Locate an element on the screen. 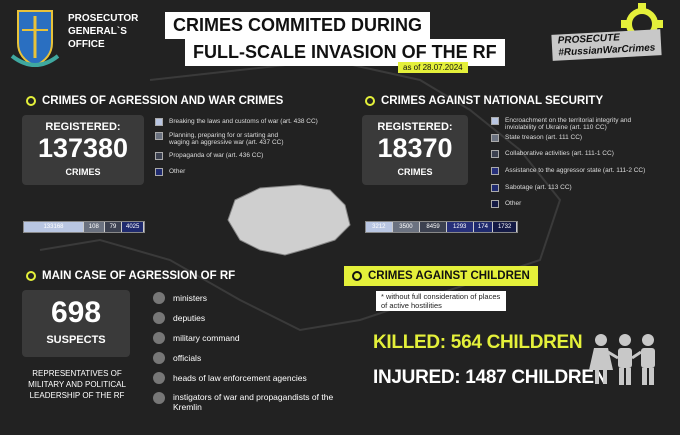  bar-segment: 174 is located at coordinates (483, 227).